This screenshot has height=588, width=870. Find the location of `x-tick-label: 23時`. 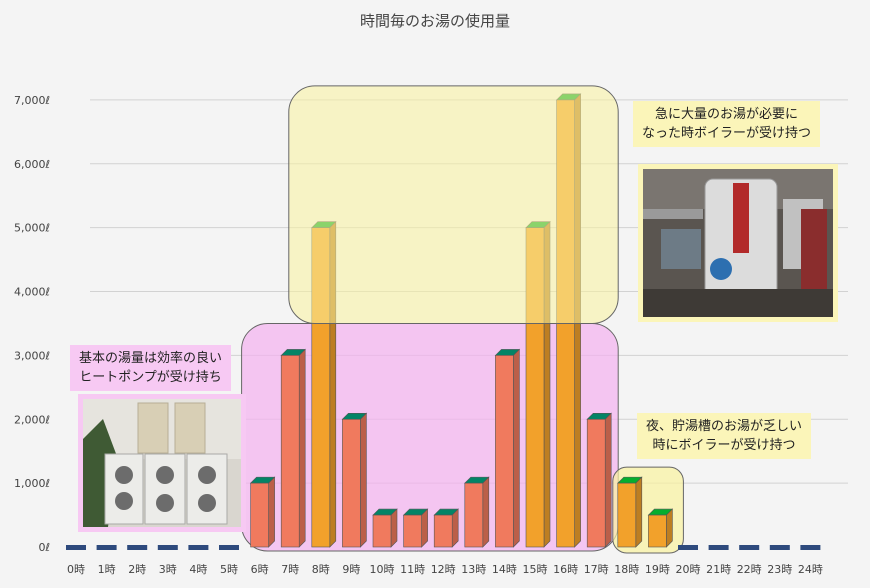

x-tick-label: 23時 is located at coordinates (779, 569).